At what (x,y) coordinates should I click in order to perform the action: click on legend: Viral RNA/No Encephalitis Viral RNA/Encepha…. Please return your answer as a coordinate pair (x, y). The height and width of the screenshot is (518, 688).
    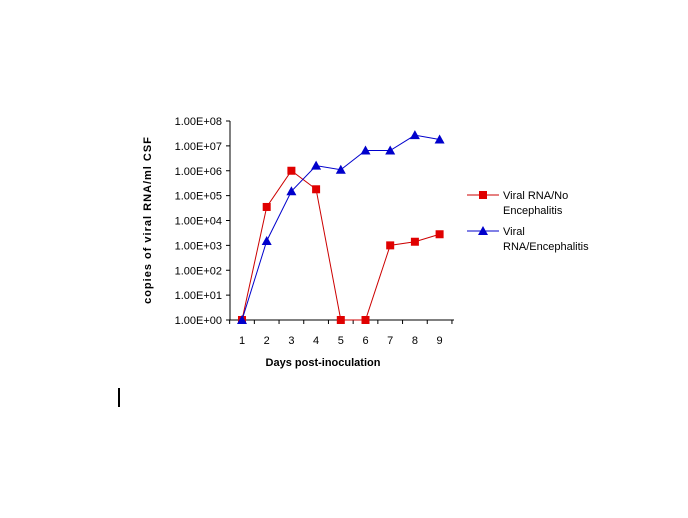
    Looking at the image, I should click on (528, 221).